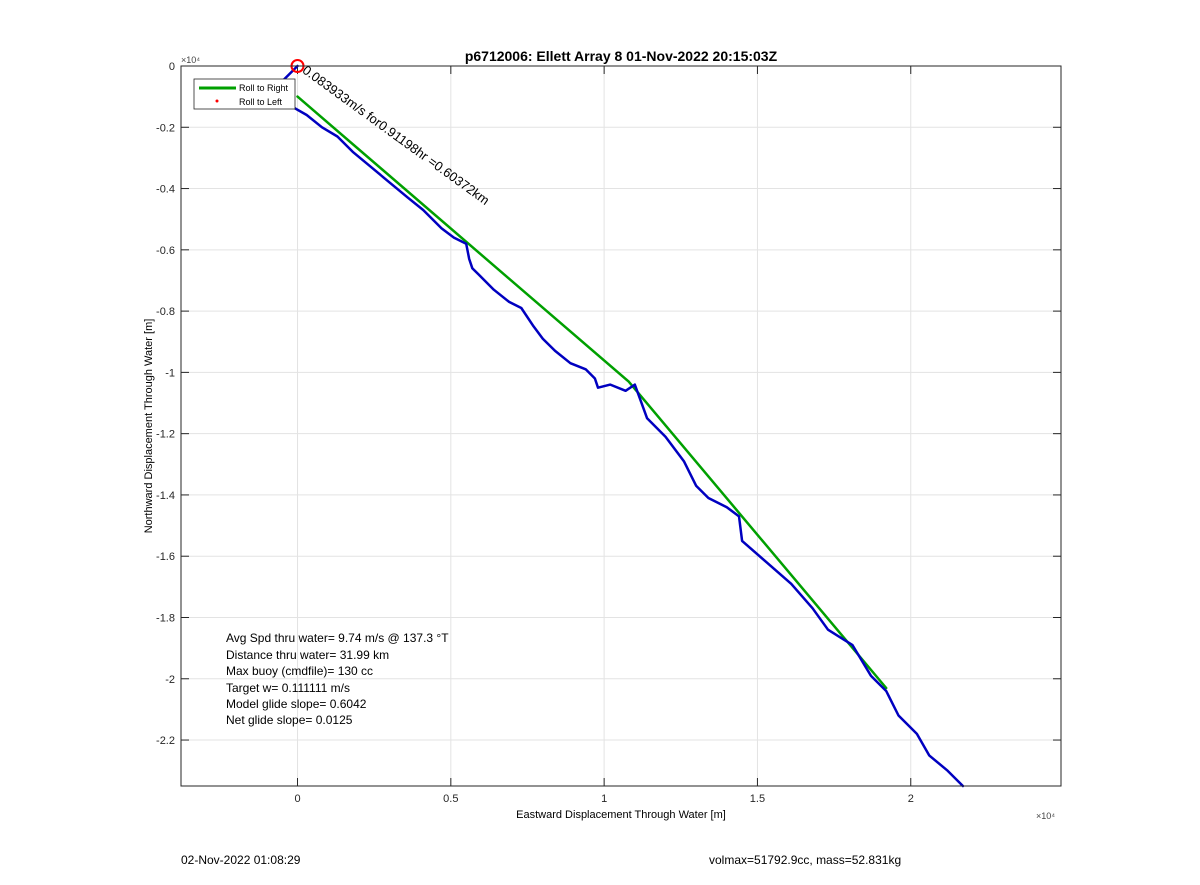 Image resolution: width=1200 pixels, height=885 pixels. I want to click on stat-avg-speed: Avg Spd thru water= 9.74 m/s @ 137.3 °T, so click(337, 638).